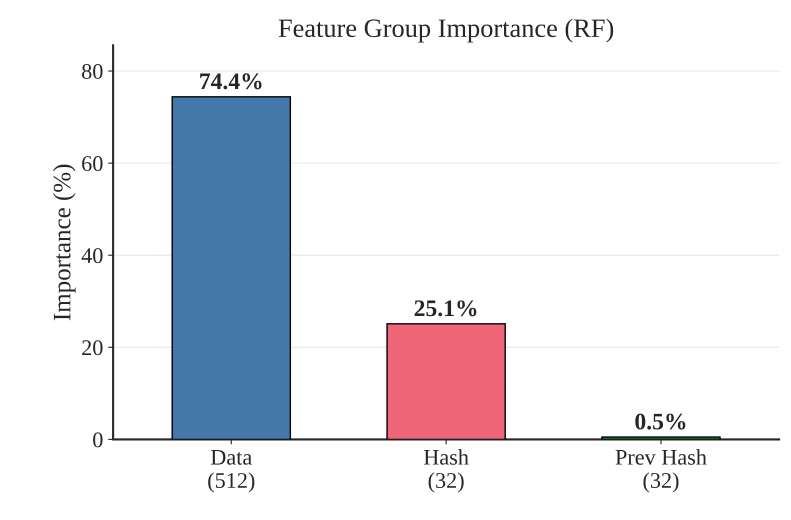  Describe the element at coordinates (92, 348) in the screenshot. I see `y-tick-label: 20` at that location.